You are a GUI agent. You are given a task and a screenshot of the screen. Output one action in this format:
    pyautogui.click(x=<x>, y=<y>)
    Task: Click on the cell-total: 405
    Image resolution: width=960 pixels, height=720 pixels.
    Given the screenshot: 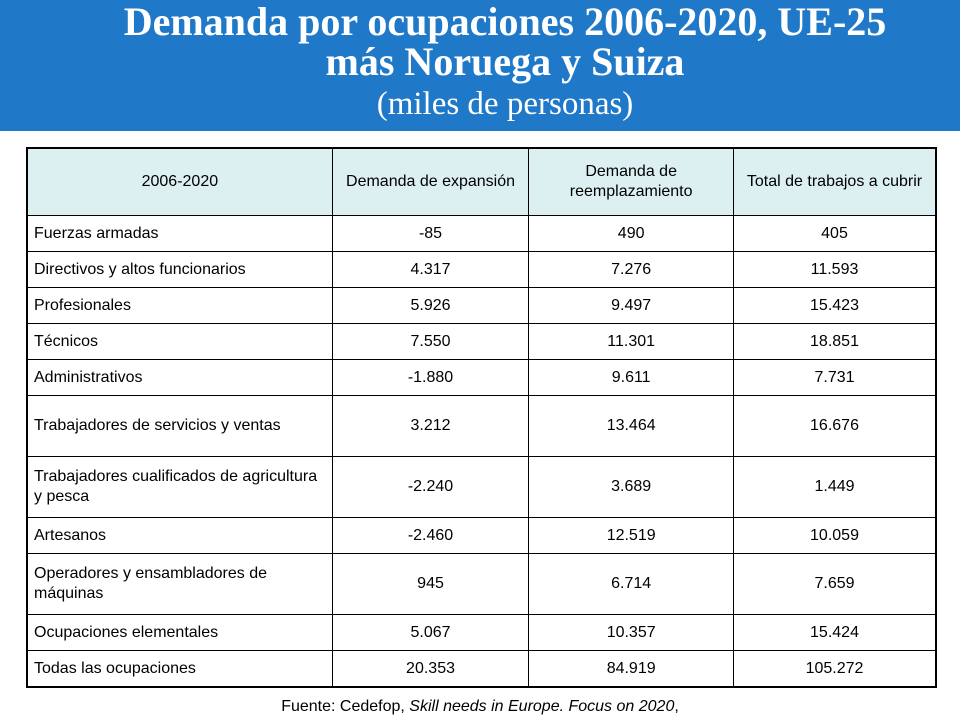 What is the action you would take?
    pyautogui.click(x=835, y=233)
    